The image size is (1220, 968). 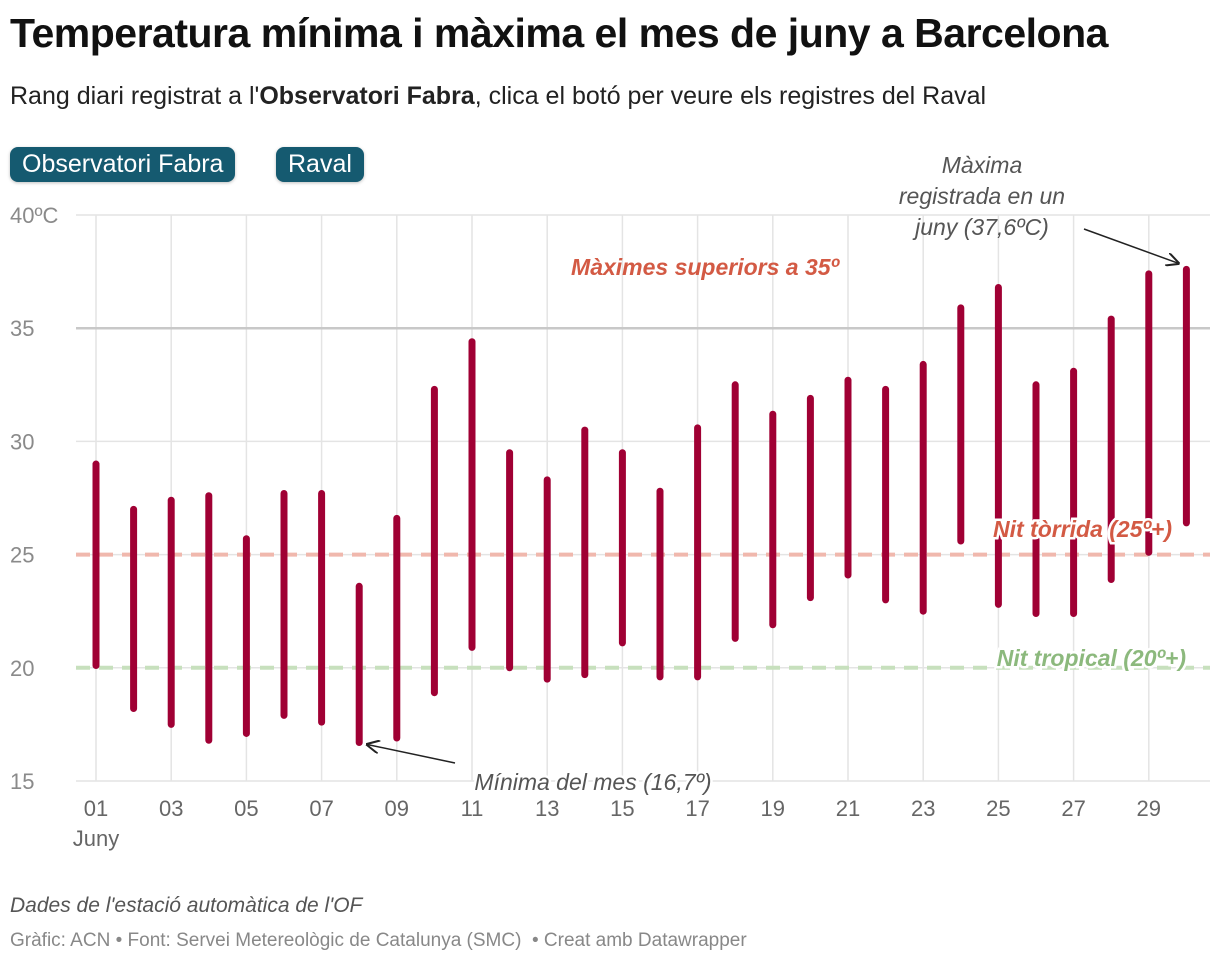 I want to click on x-tick-label-21: 21, so click(x=848, y=808).